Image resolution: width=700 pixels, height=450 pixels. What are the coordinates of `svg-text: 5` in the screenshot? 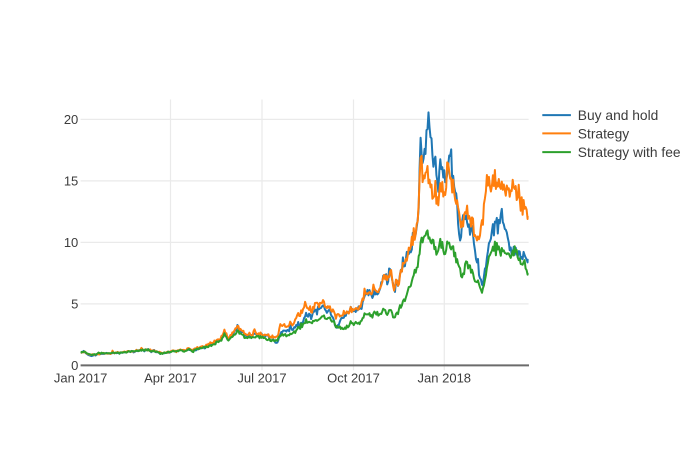 It's located at (74, 303).